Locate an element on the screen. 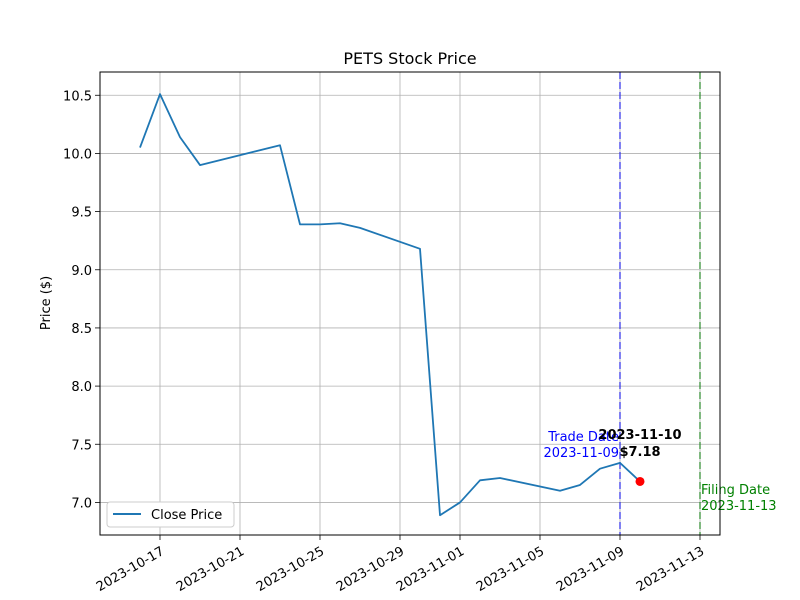  x-tick-label: 2023-10-17 is located at coordinates (130, 569).